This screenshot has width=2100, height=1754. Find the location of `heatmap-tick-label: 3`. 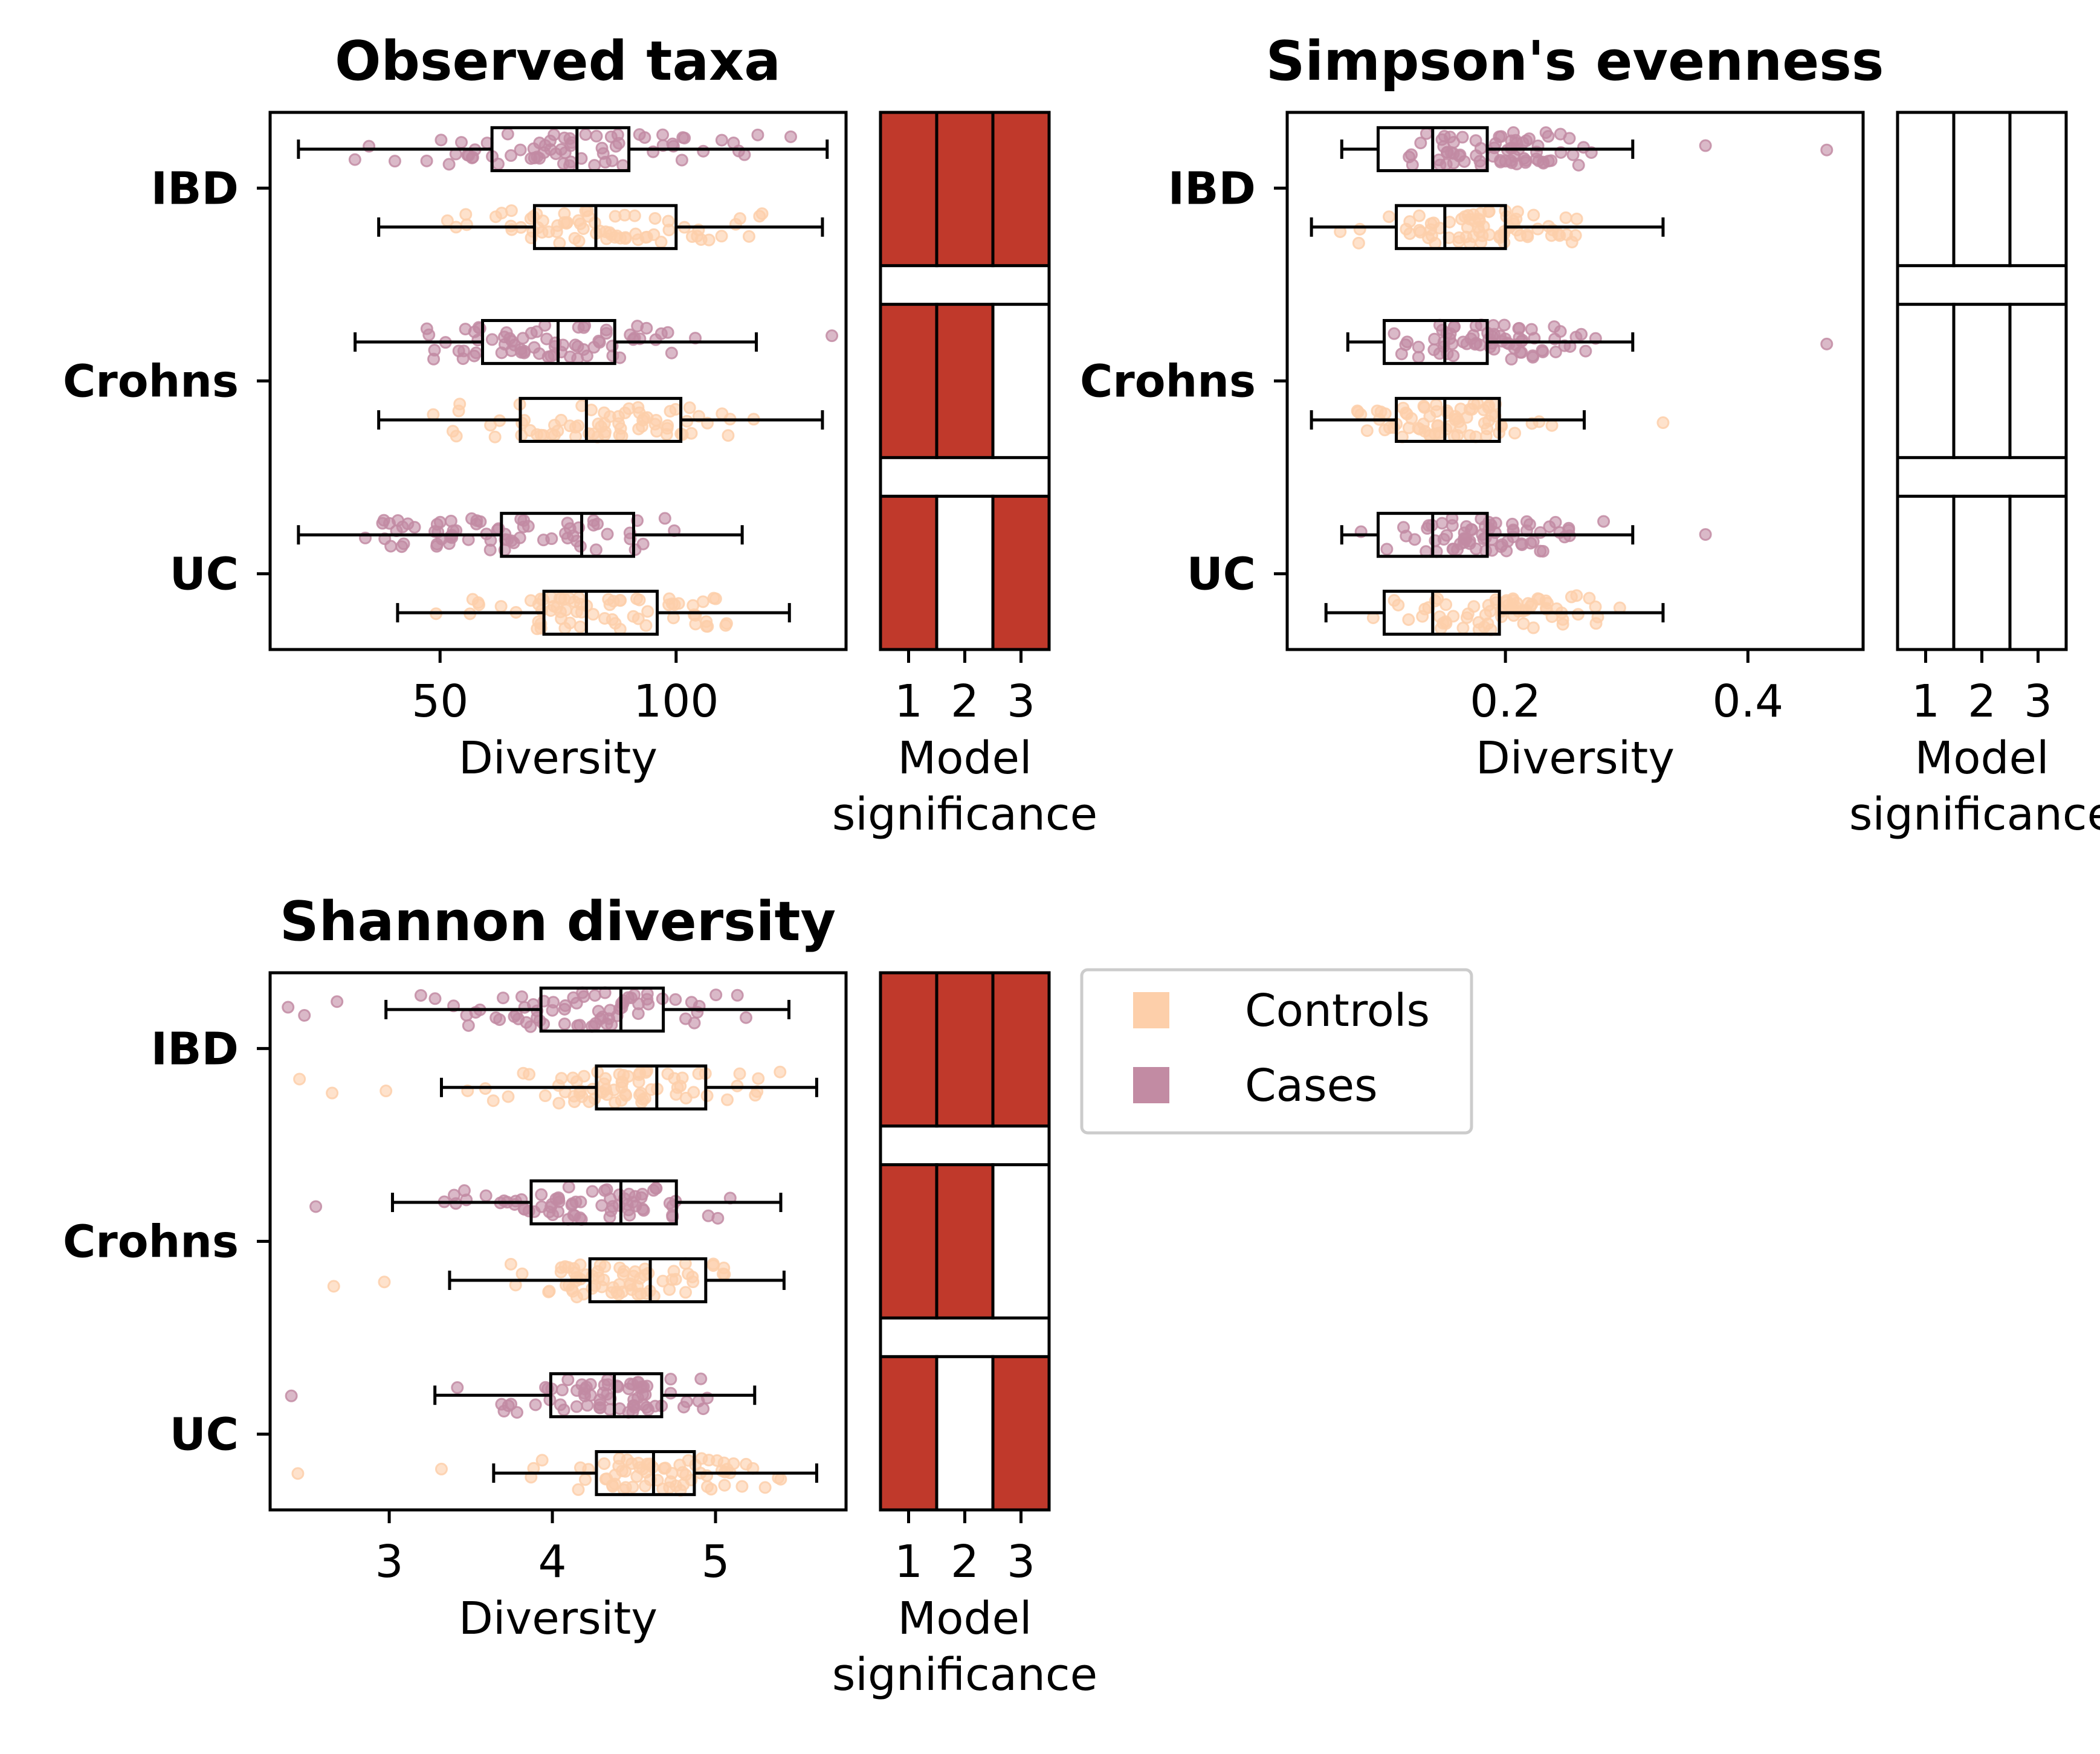

heatmap-tick-label: 3 is located at coordinates (1021, 701).